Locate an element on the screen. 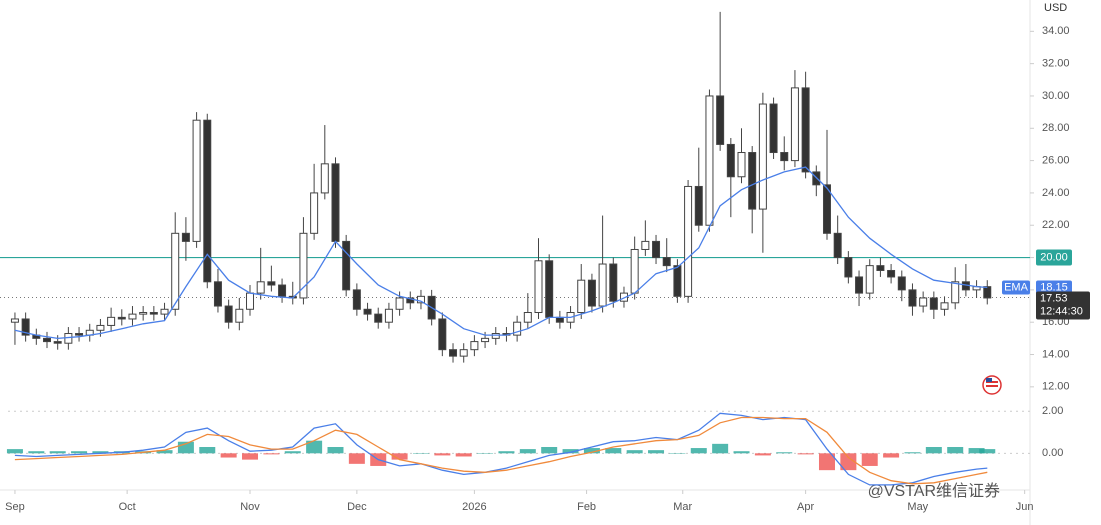 This screenshot has width=1101, height=525. x-tick-label: Oct is located at coordinates (127, 507).